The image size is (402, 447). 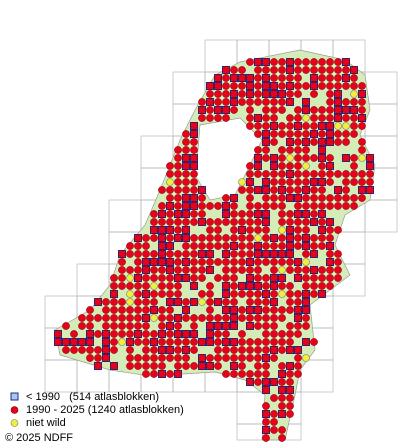 What do you see at coordinates (105, 410) in the screenshot?
I see `legend-label: 1990 - 2025 (1240 atlasblokken)` at bounding box center [105, 410].